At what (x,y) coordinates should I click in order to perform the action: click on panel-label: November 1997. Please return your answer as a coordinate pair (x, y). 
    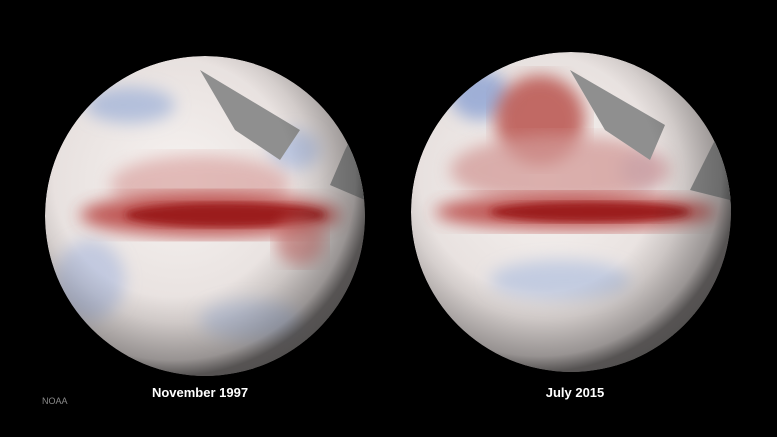
    Looking at the image, I should click on (200, 392).